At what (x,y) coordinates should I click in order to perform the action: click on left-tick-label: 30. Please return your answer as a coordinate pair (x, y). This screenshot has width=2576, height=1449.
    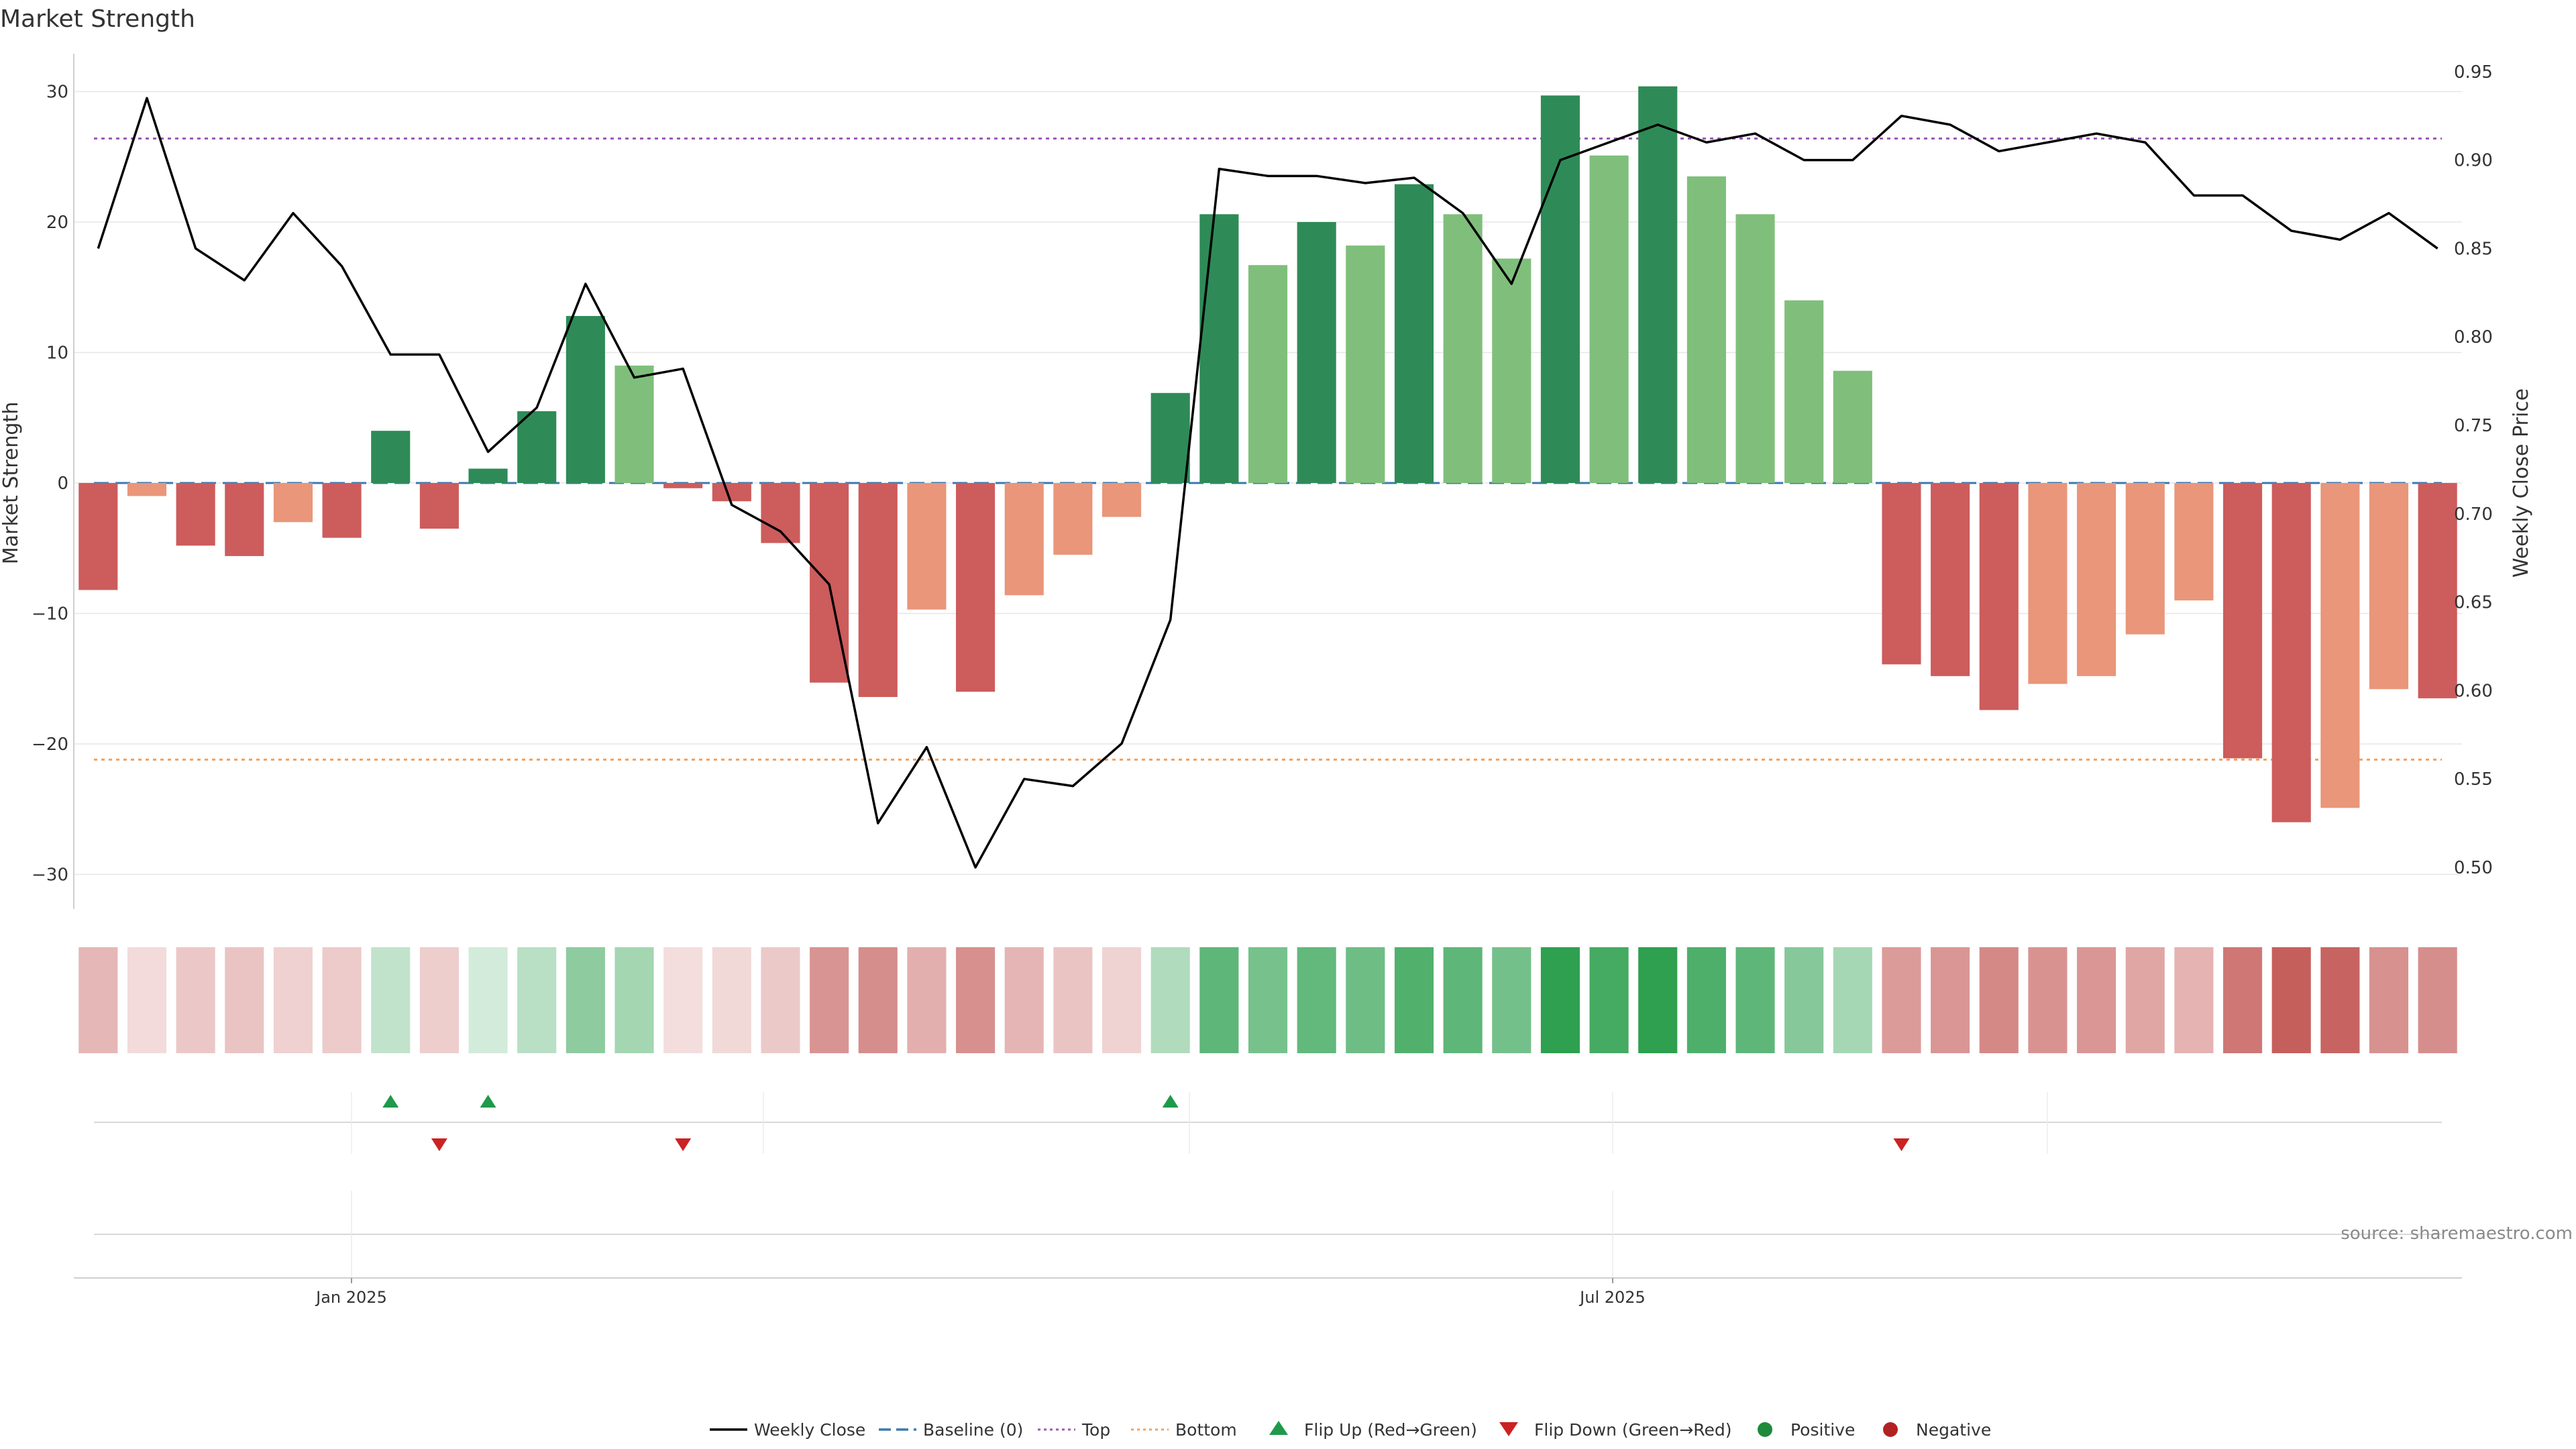
    Looking at the image, I should click on (57, 93).